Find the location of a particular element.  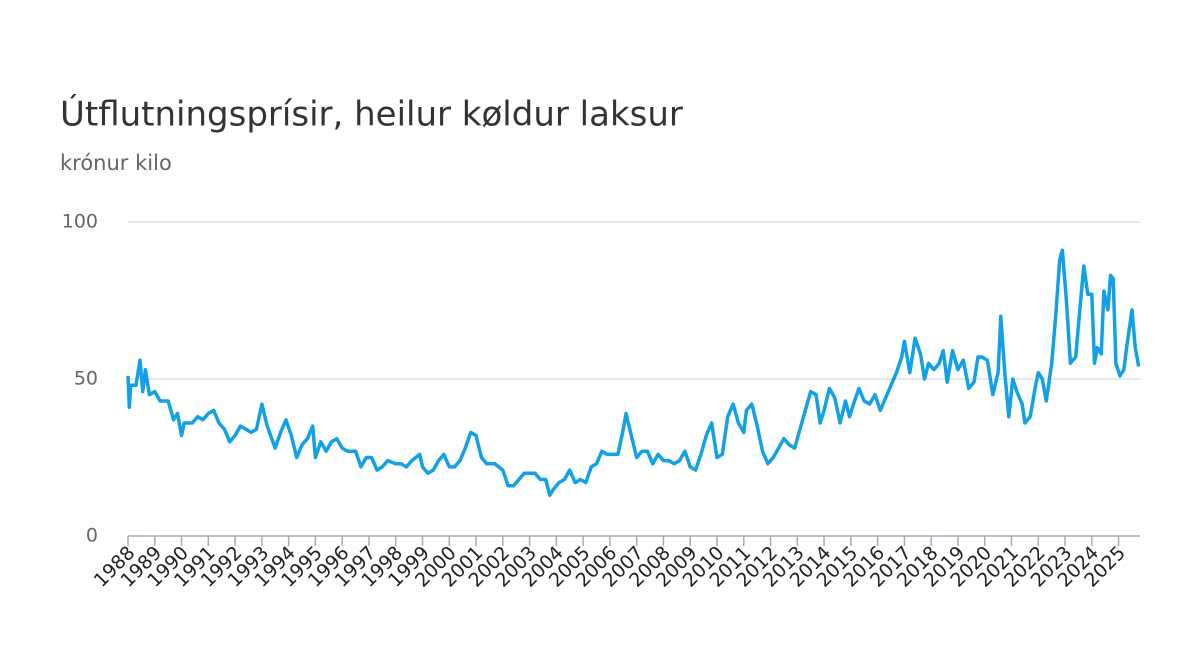

y-tick-label: 50 is located at coordinates (86, 379).